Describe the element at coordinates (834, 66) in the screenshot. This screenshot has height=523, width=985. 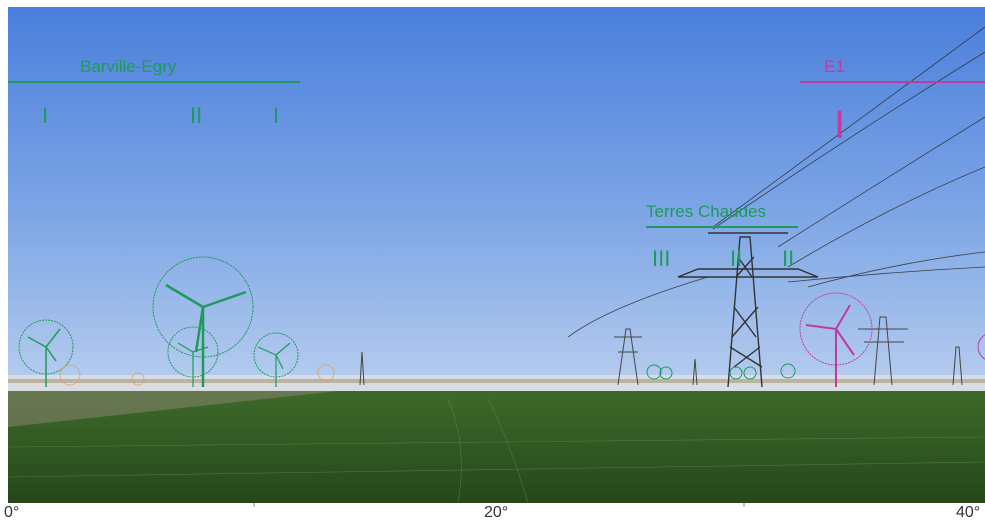
I see `farm-label: E1` at that location.